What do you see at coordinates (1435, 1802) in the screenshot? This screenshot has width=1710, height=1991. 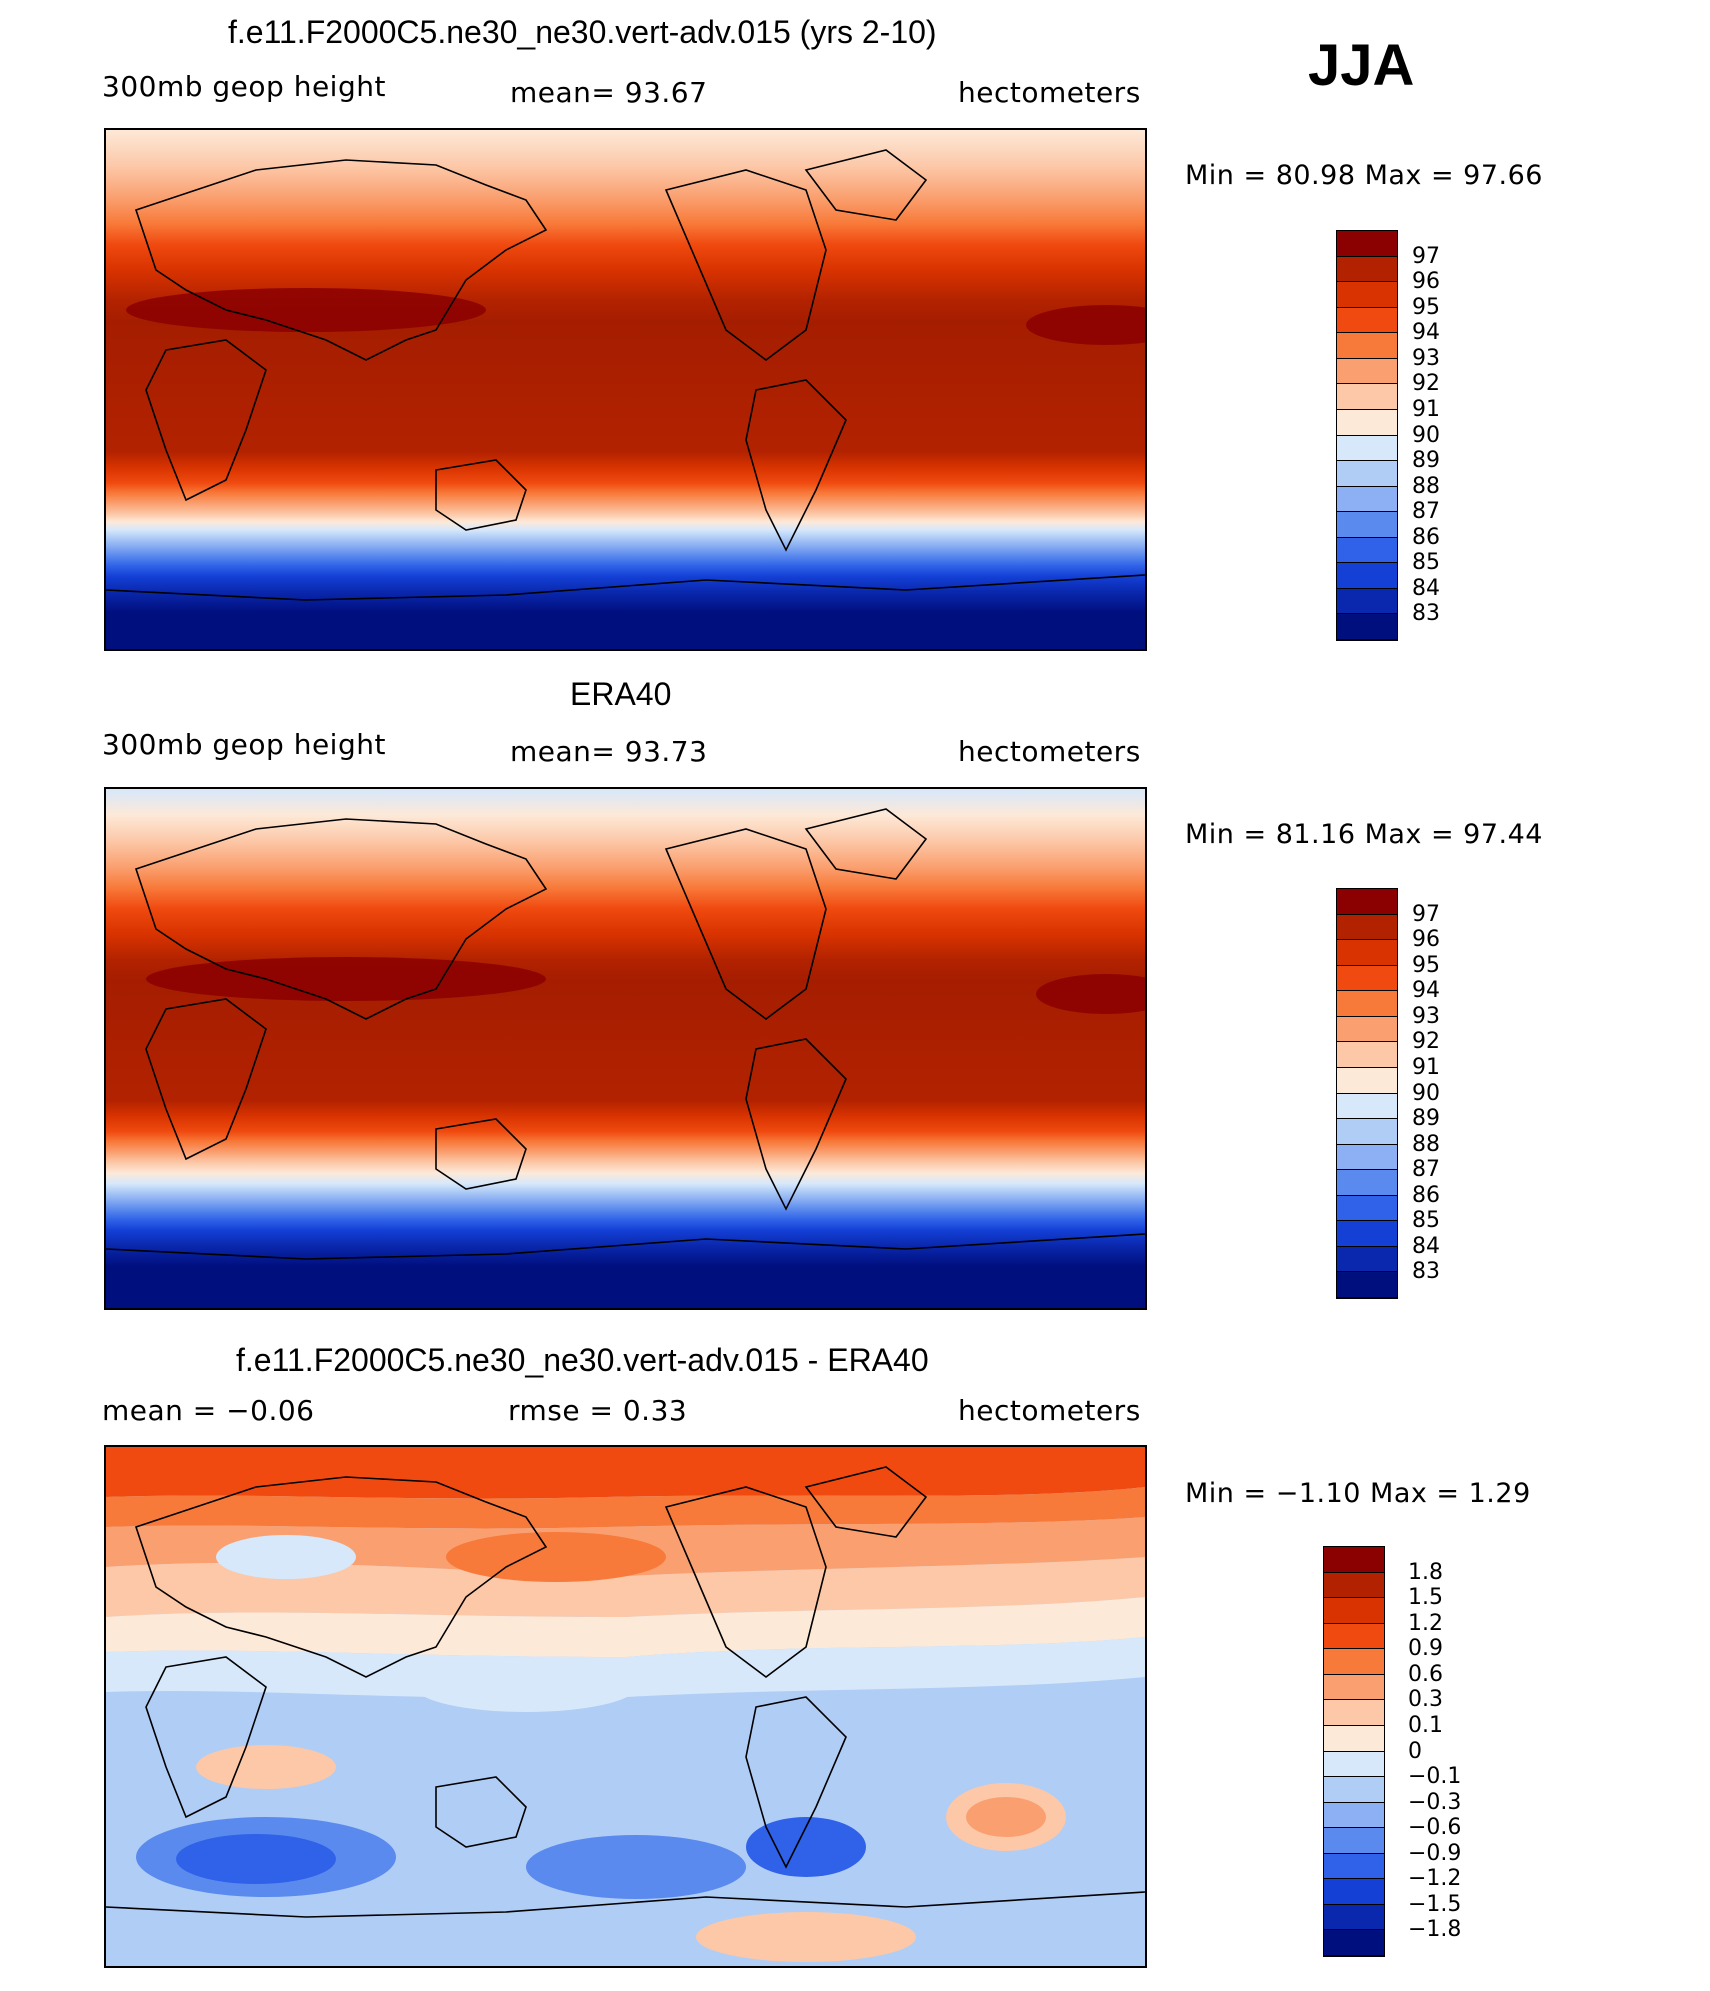 I see `colorbar-tick-label: −0.3` at bounding box center [1435, 1802].